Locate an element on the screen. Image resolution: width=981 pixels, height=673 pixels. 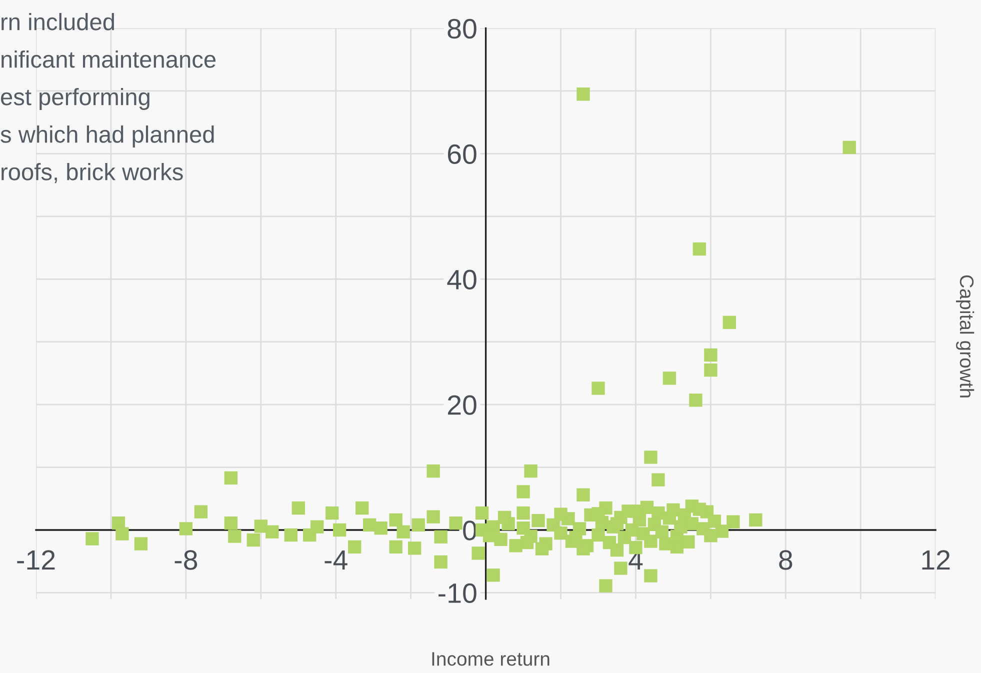
y-tick-label: -10 is located at coordinates (457, 593).